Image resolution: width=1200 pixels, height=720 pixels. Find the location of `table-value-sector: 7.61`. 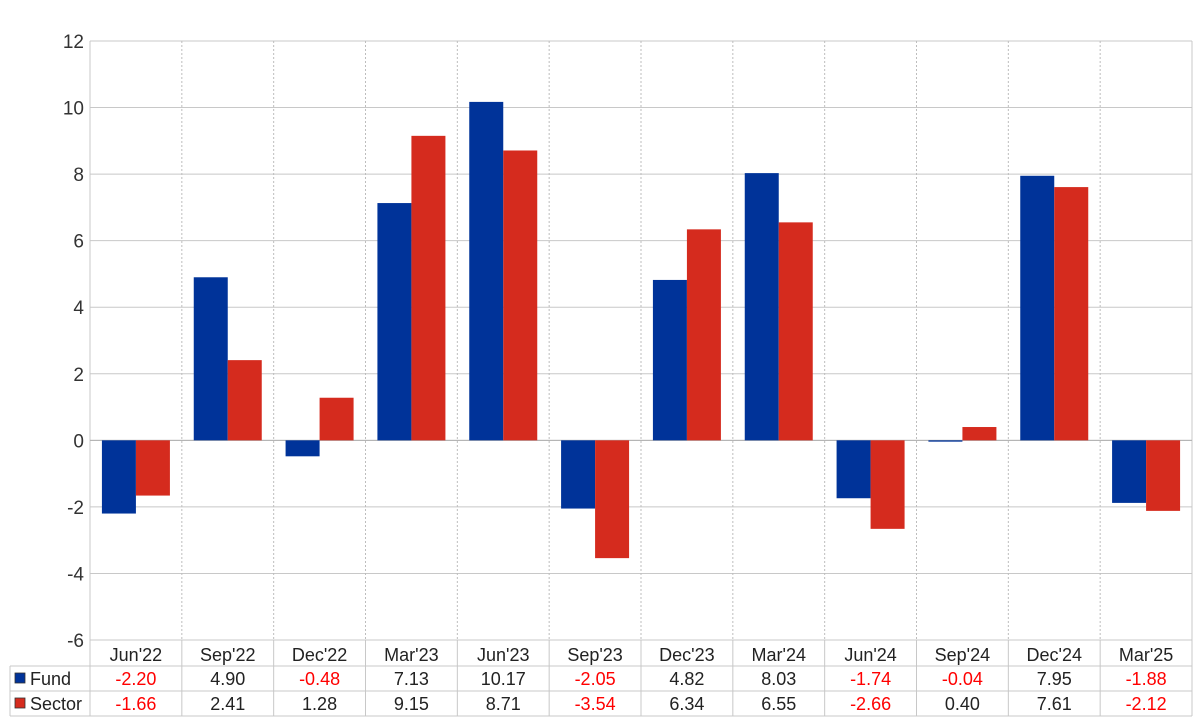

table-value-sector: 7.61 is located at coordinates (1054, 704).